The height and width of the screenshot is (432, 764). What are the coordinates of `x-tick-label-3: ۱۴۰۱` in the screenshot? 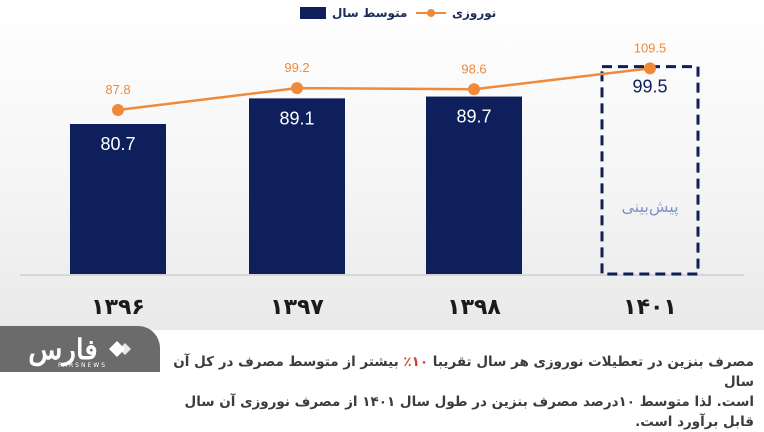 It's located at (650, 307).